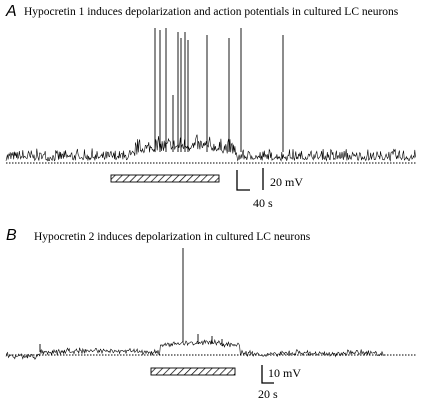  What do you see at coordinates (268, 394) in the screenshot?
I see `scale-time-label-b: 20 s` at bounding box center [268, 394].